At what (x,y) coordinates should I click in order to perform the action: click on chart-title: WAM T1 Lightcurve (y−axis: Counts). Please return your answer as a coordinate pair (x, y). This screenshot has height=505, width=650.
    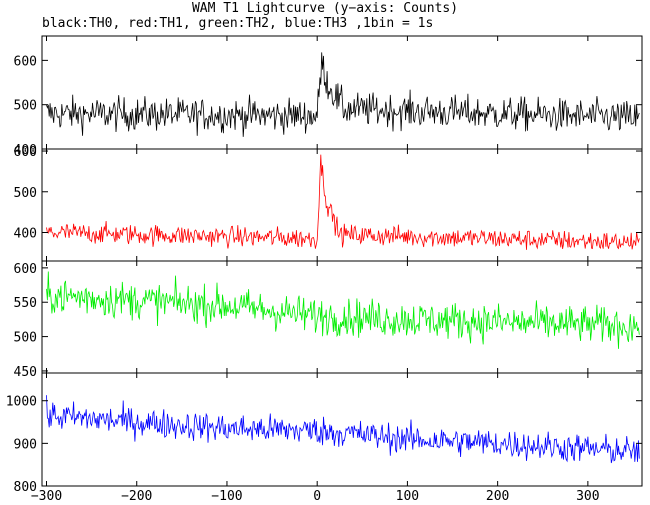
    Looking at the image, I should click on (325, 8).